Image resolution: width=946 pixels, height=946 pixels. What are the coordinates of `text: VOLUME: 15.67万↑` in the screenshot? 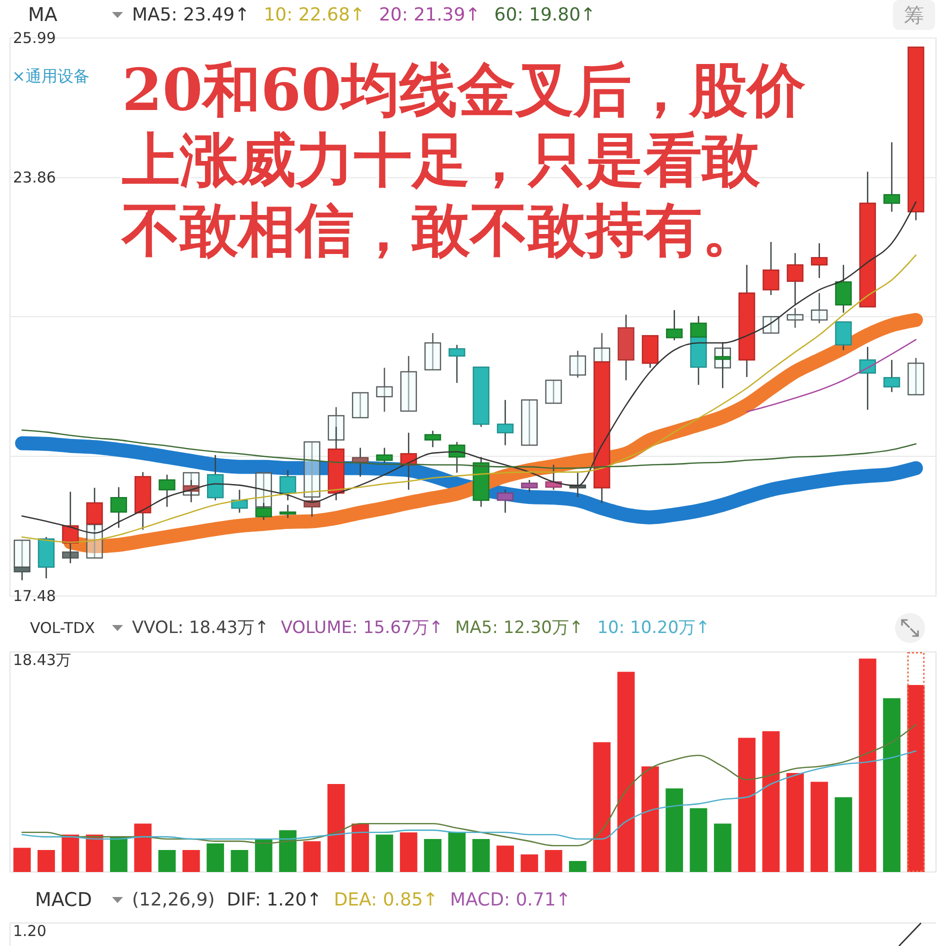 It's located at (362, 628).